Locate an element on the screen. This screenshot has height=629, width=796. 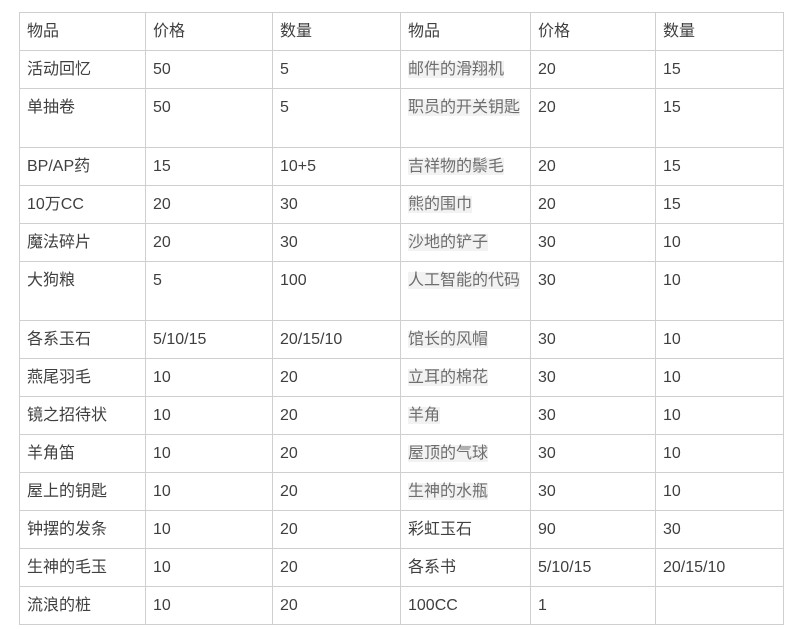
price-cell-left: 20 is located at coordinates (209, 204).